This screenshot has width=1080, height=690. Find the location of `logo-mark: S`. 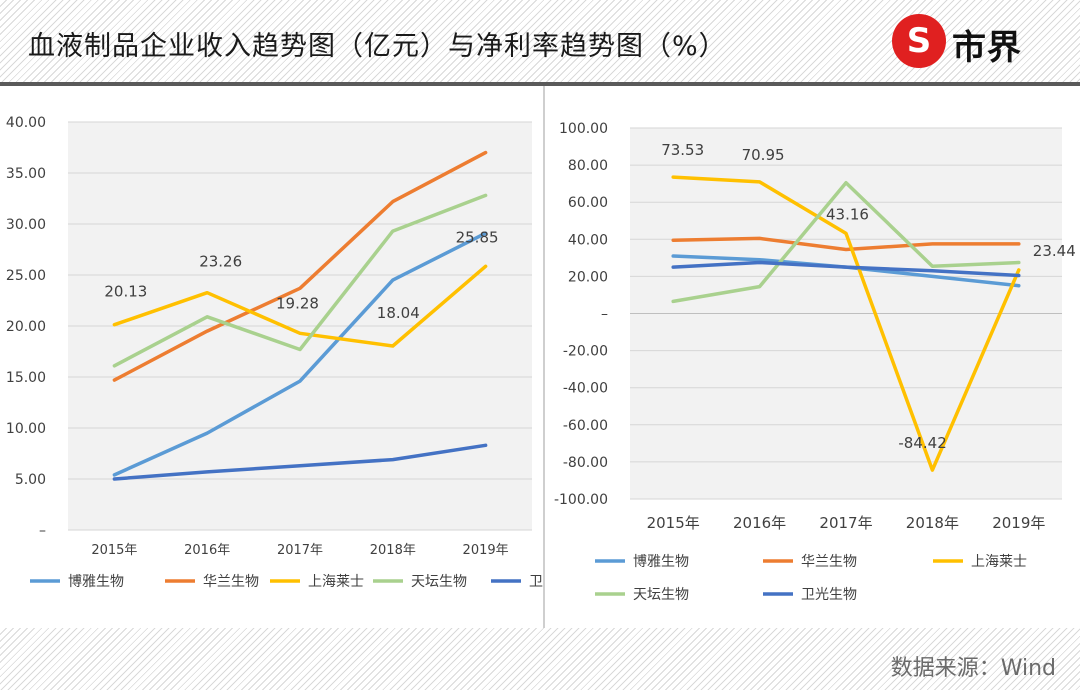

logo-mark: S is located at coordinates (919, 41).